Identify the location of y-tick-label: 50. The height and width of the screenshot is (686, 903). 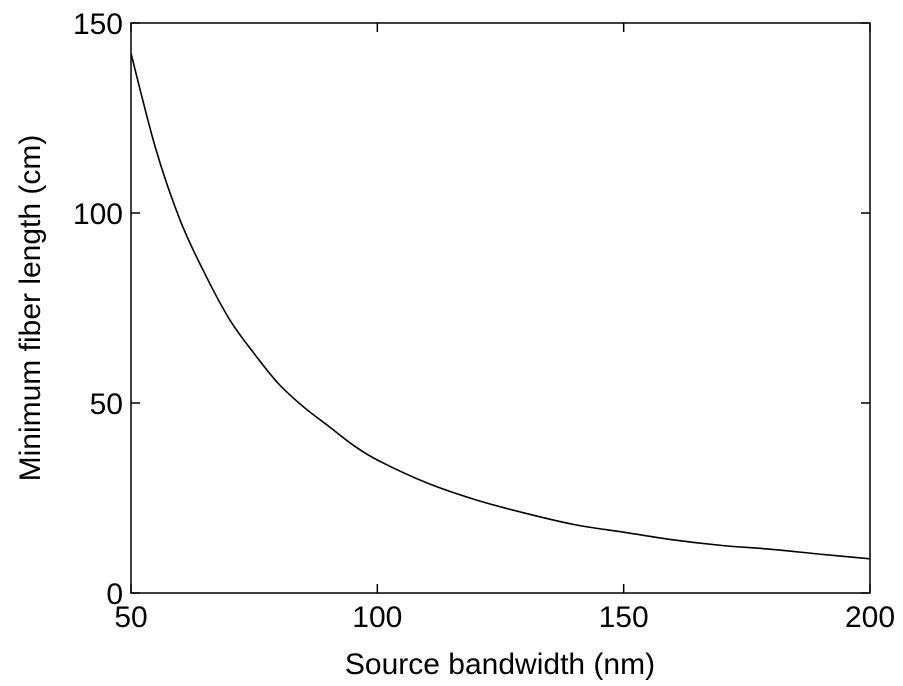
(106, 404).